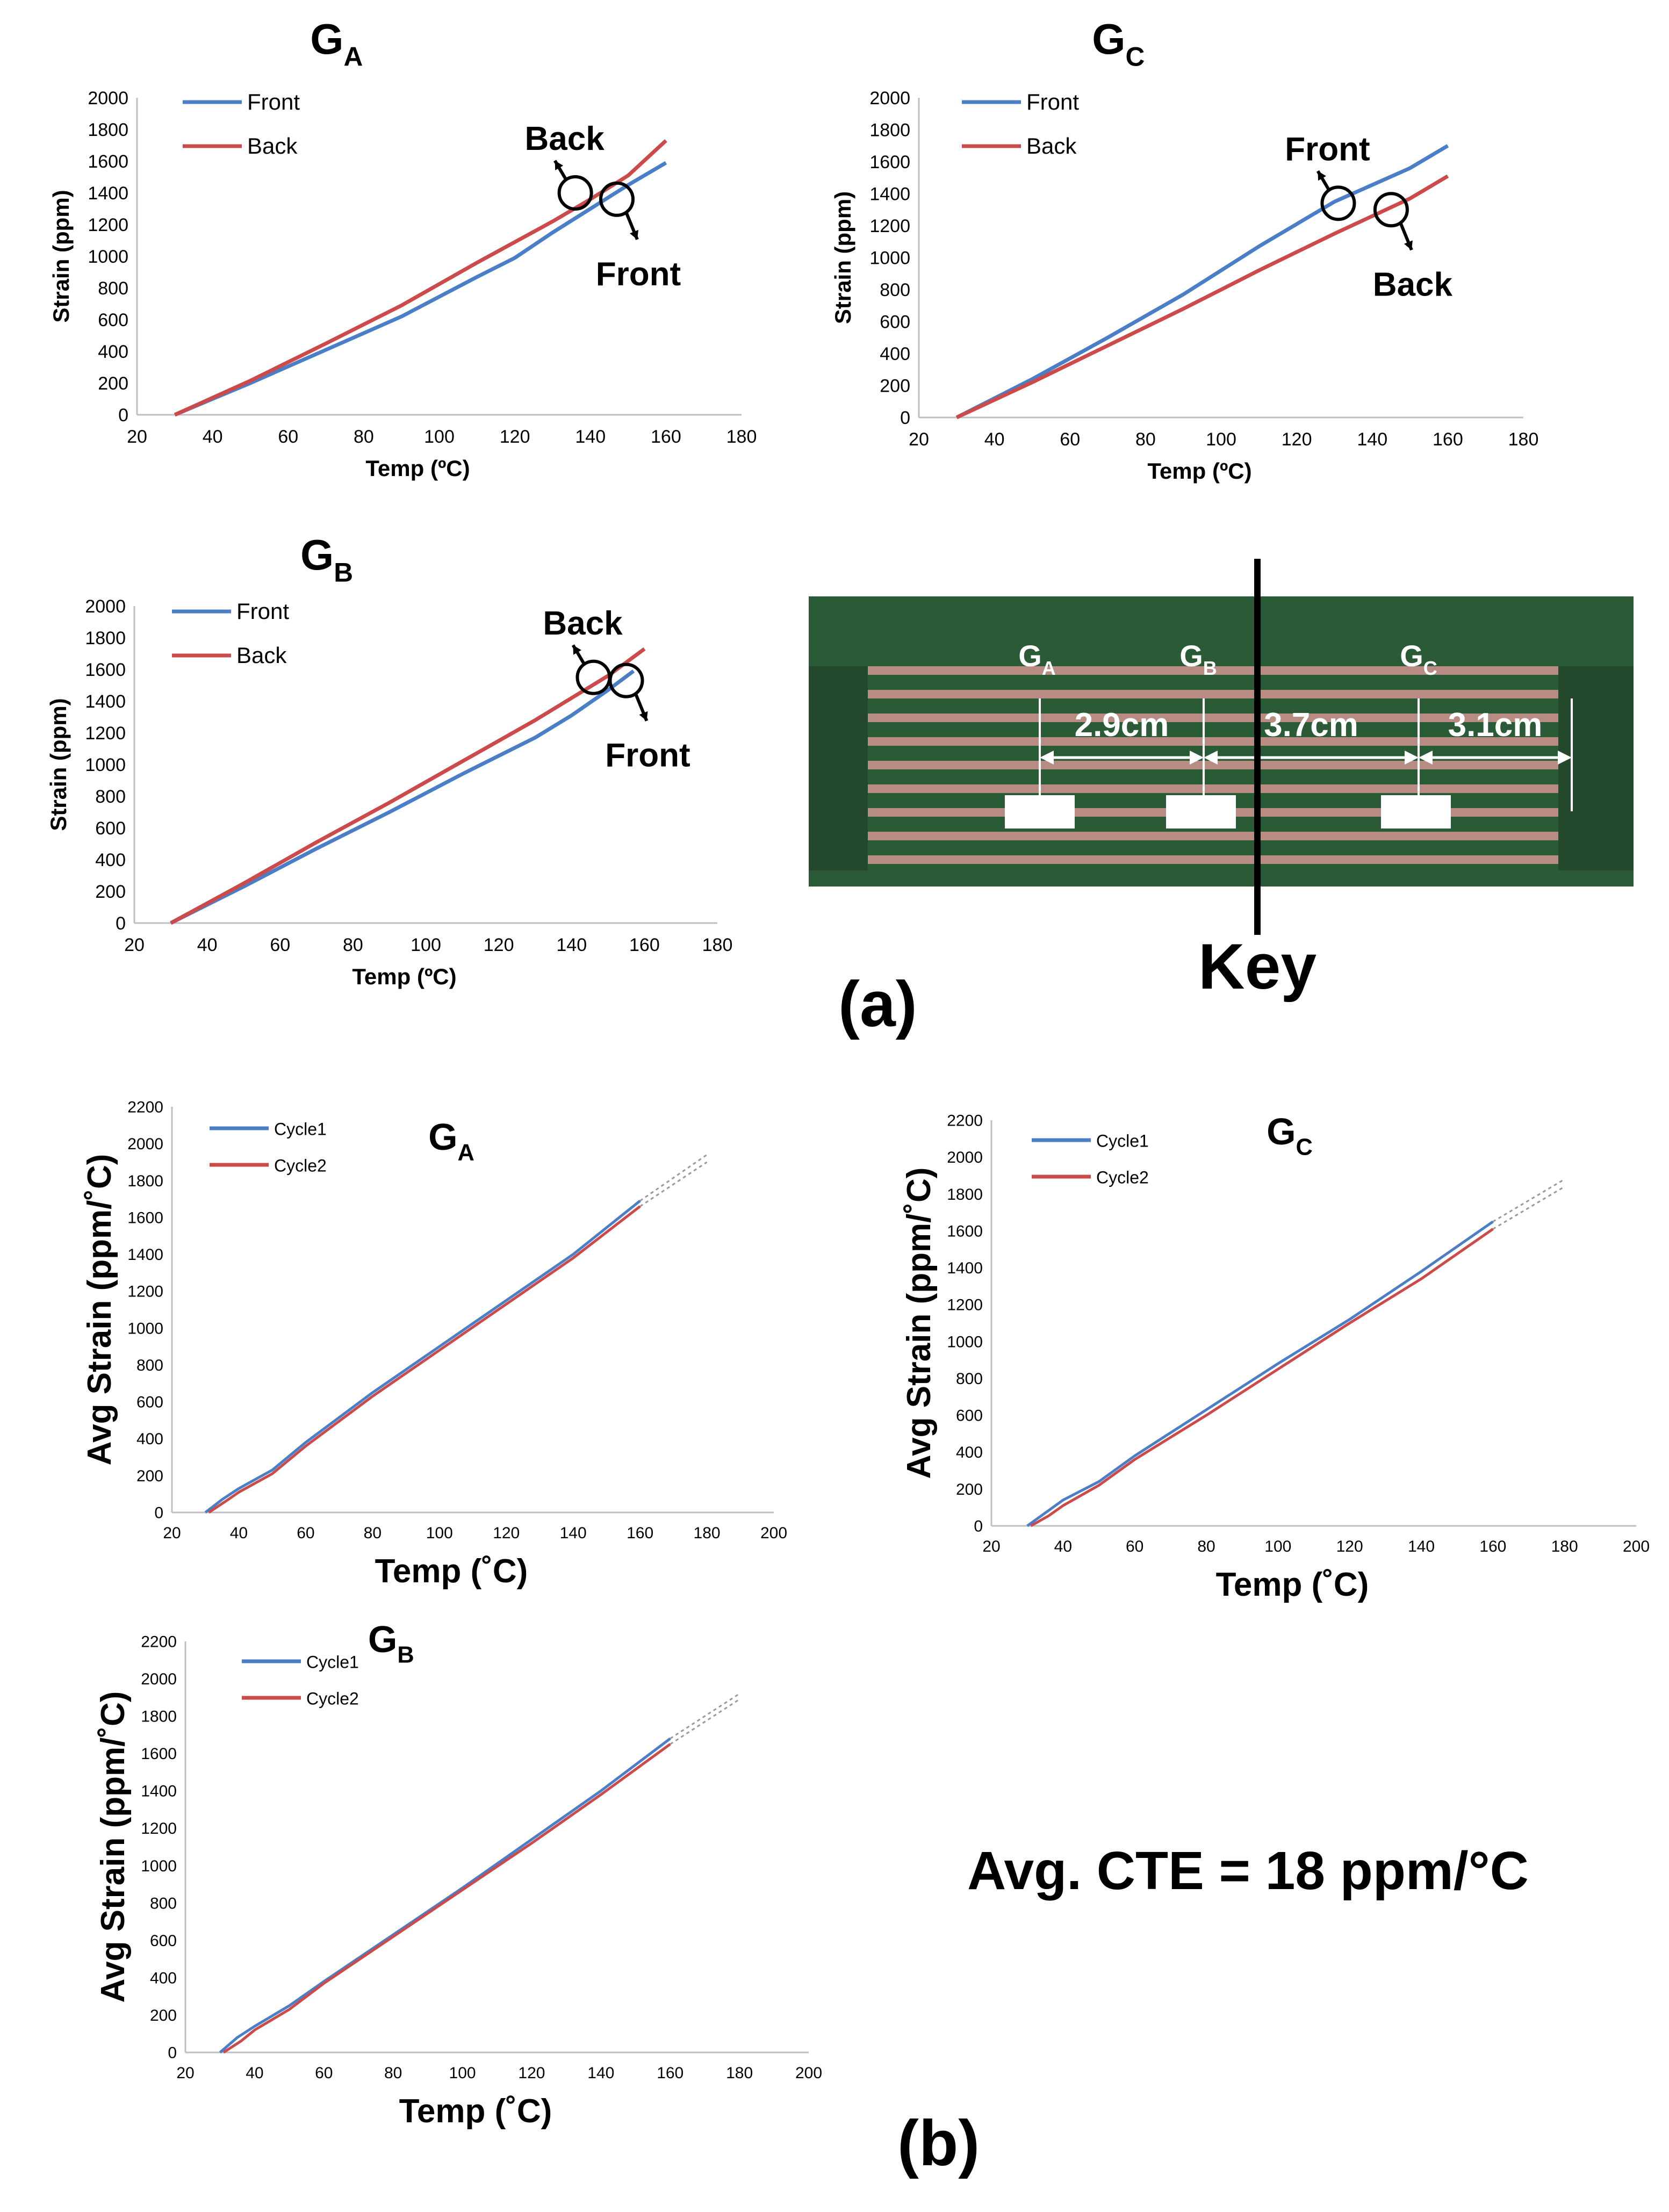  I want to click on gauge-label: GA, so click(1037, 659).